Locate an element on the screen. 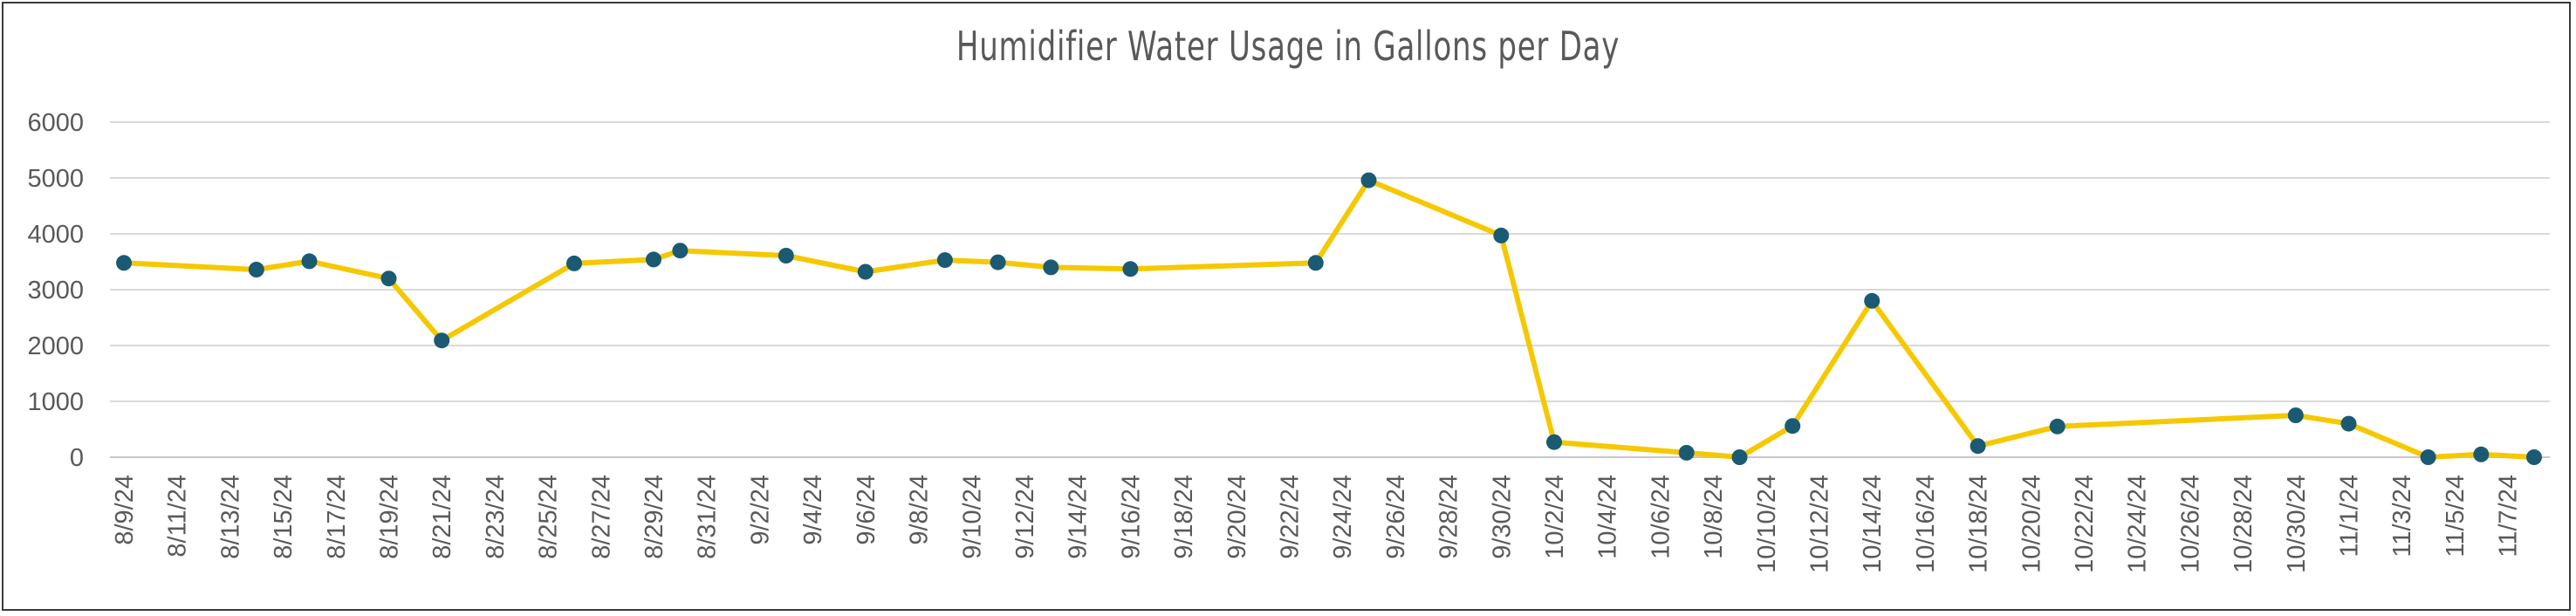 The width and height of the screenshot is (2576, 616). y-tick-label: 0 is located at coordinates (77, 458).